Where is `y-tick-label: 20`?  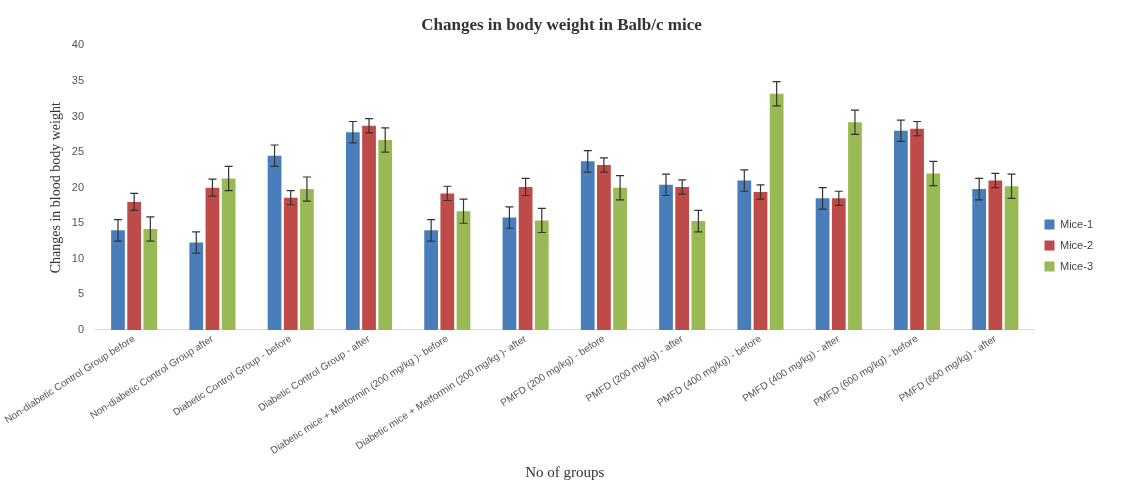 y-tick-label: 20 is located at coordinates (78, 186).